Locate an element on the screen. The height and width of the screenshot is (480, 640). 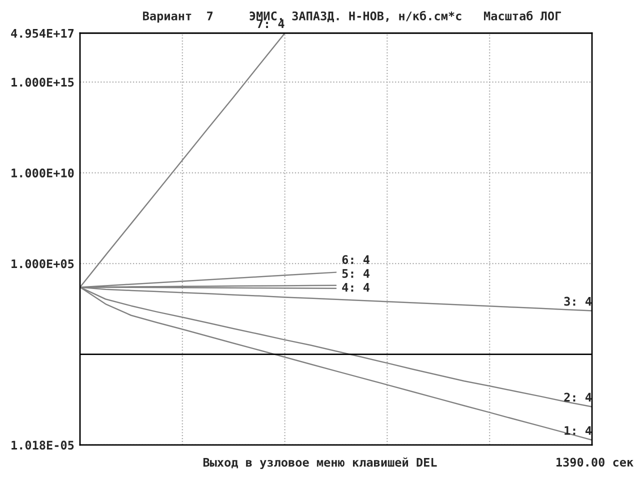
series-label: 5: 4 is located at coordinates (356, 273).